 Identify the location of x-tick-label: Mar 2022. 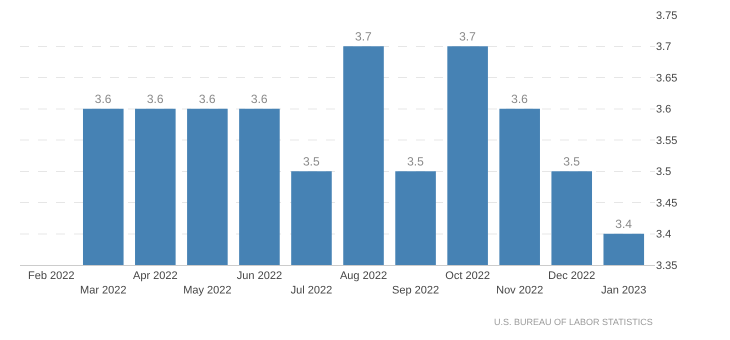
(103, 290).